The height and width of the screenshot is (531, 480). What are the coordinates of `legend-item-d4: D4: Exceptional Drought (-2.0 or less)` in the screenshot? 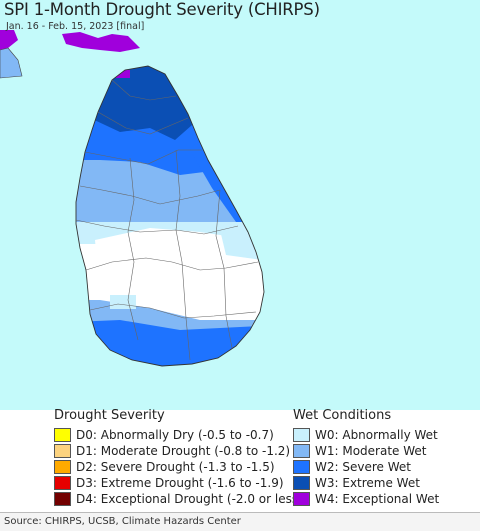 It's located at (178, 499).